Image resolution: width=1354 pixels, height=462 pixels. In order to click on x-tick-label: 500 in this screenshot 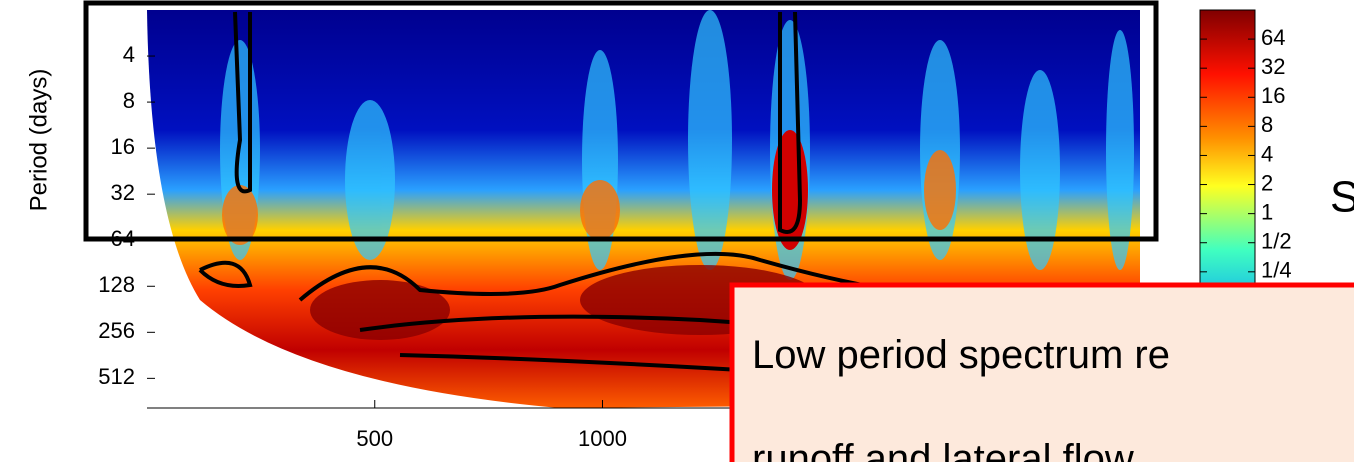, I will do `click(374, 438)`.